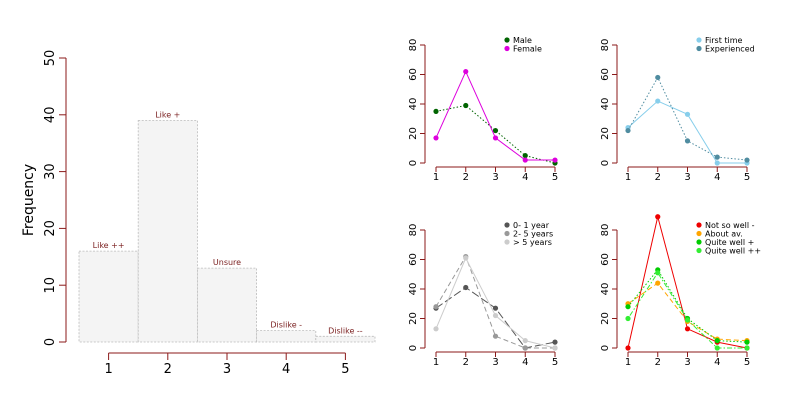  What do you see at coordinates (724, 40) in the screenshot?
I see `legend-label: First time` at bounding box center [724, 40].